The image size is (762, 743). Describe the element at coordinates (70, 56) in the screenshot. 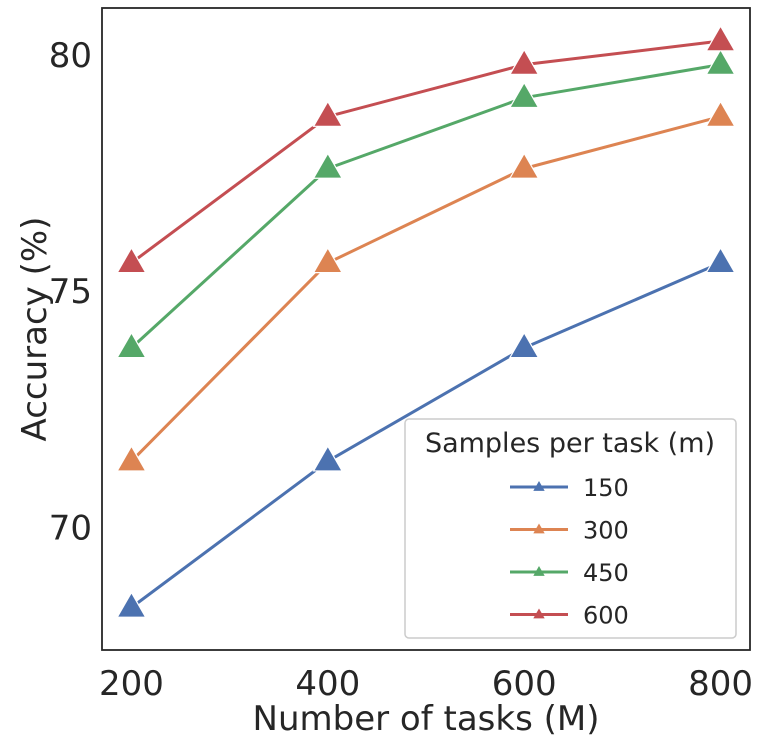

I see `y-tick-label: 80` at that location.